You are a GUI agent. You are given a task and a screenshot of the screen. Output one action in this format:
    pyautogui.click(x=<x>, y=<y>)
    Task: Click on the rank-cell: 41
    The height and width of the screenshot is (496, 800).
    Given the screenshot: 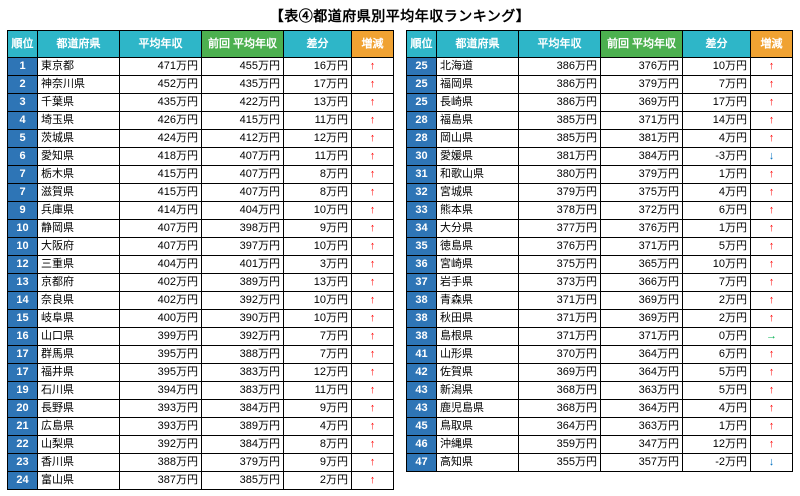 What is the action you would take?
    pyautogui.click(x=421, y=354)
    